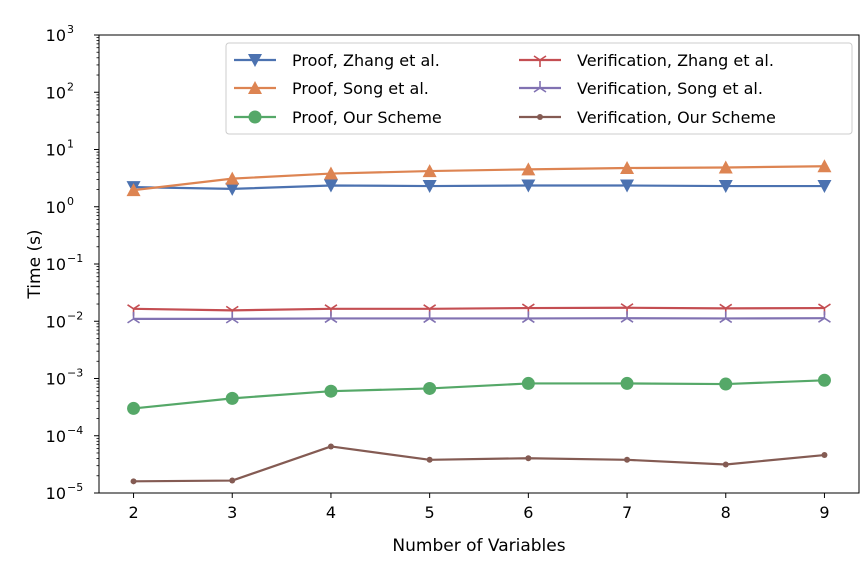  What do you see at coordinates (360, 88) in the screenshot?
I see `legend-label: Proof, Song et al.` at bounding box center [360, 88].